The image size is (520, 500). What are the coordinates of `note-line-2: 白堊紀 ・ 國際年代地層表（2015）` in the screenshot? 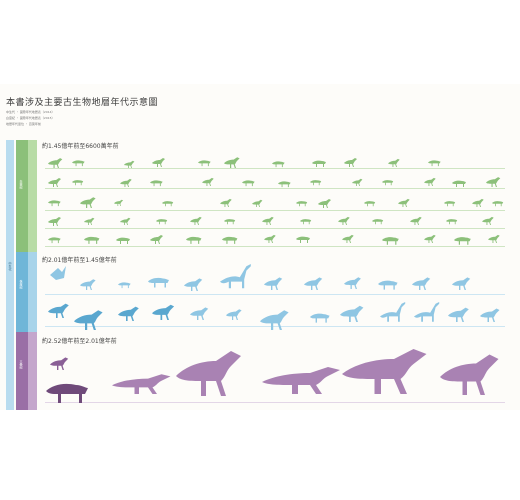 It's located at (30, 118).